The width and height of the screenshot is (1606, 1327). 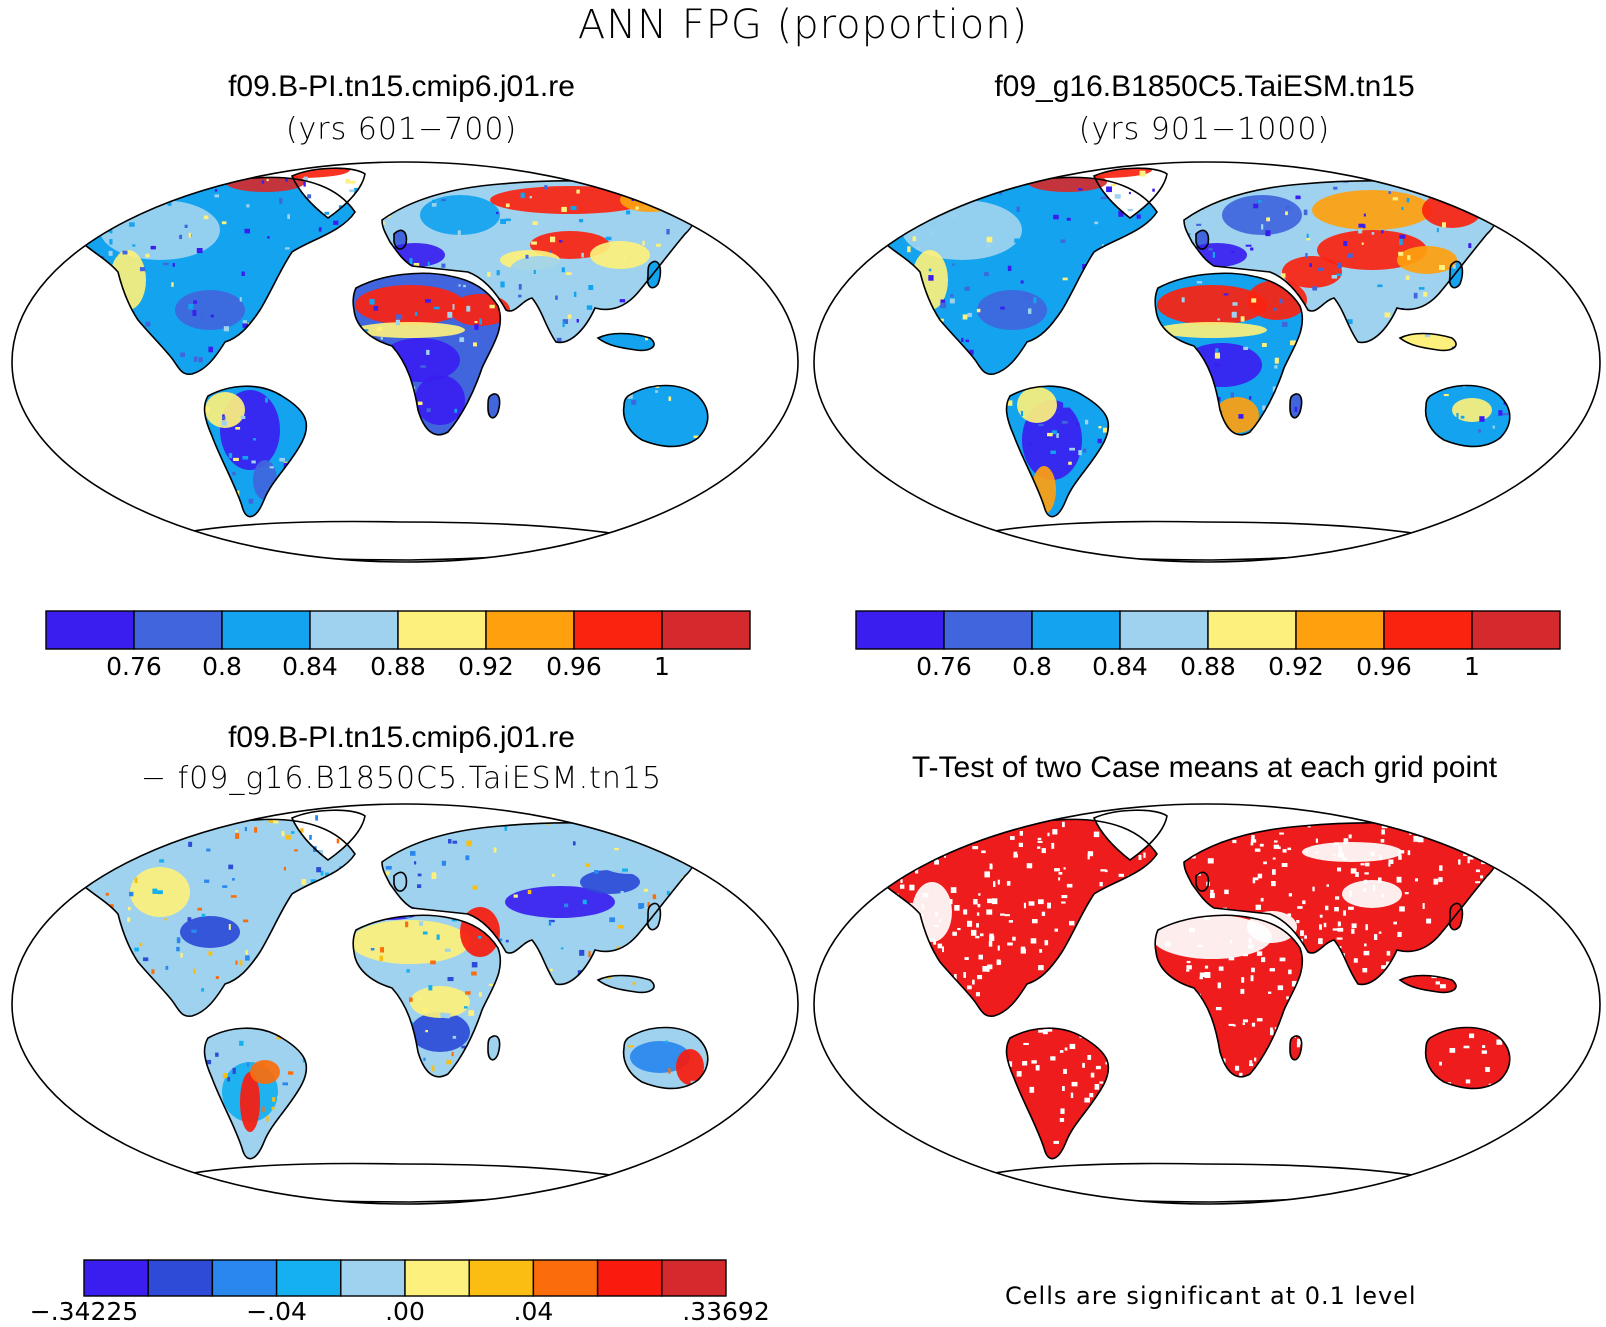 What do you see at coordinates (1202, 882) in the screenshot?
I see `land-uk` at bounding box center [1202, 882].